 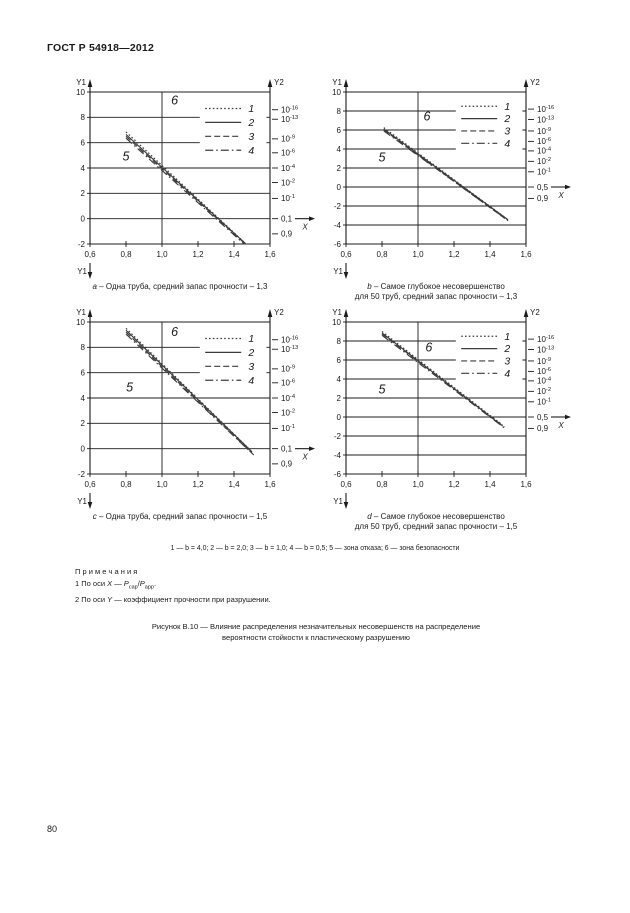 What do you see at coordinates (312, 448) in the screenshot?
I see `x-arrow-icon` at bounding box center [312, 448].